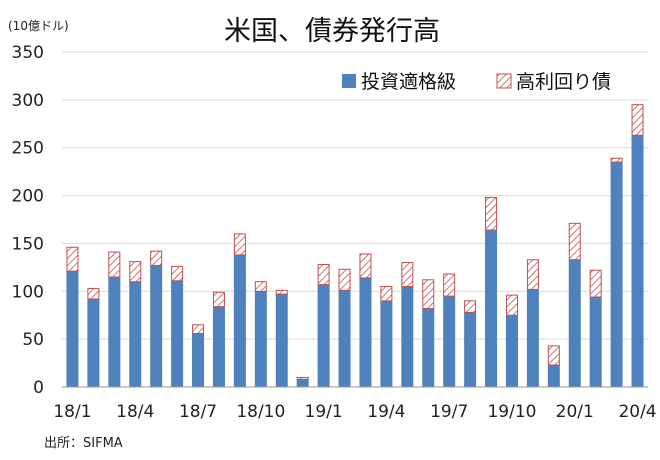 The width and height of the screenshot is (660, 460). What do you see at coordinates (281, 340) in the screenshot?
I see `bar-investment-grade-18/11` at bounding box center [281, 340].